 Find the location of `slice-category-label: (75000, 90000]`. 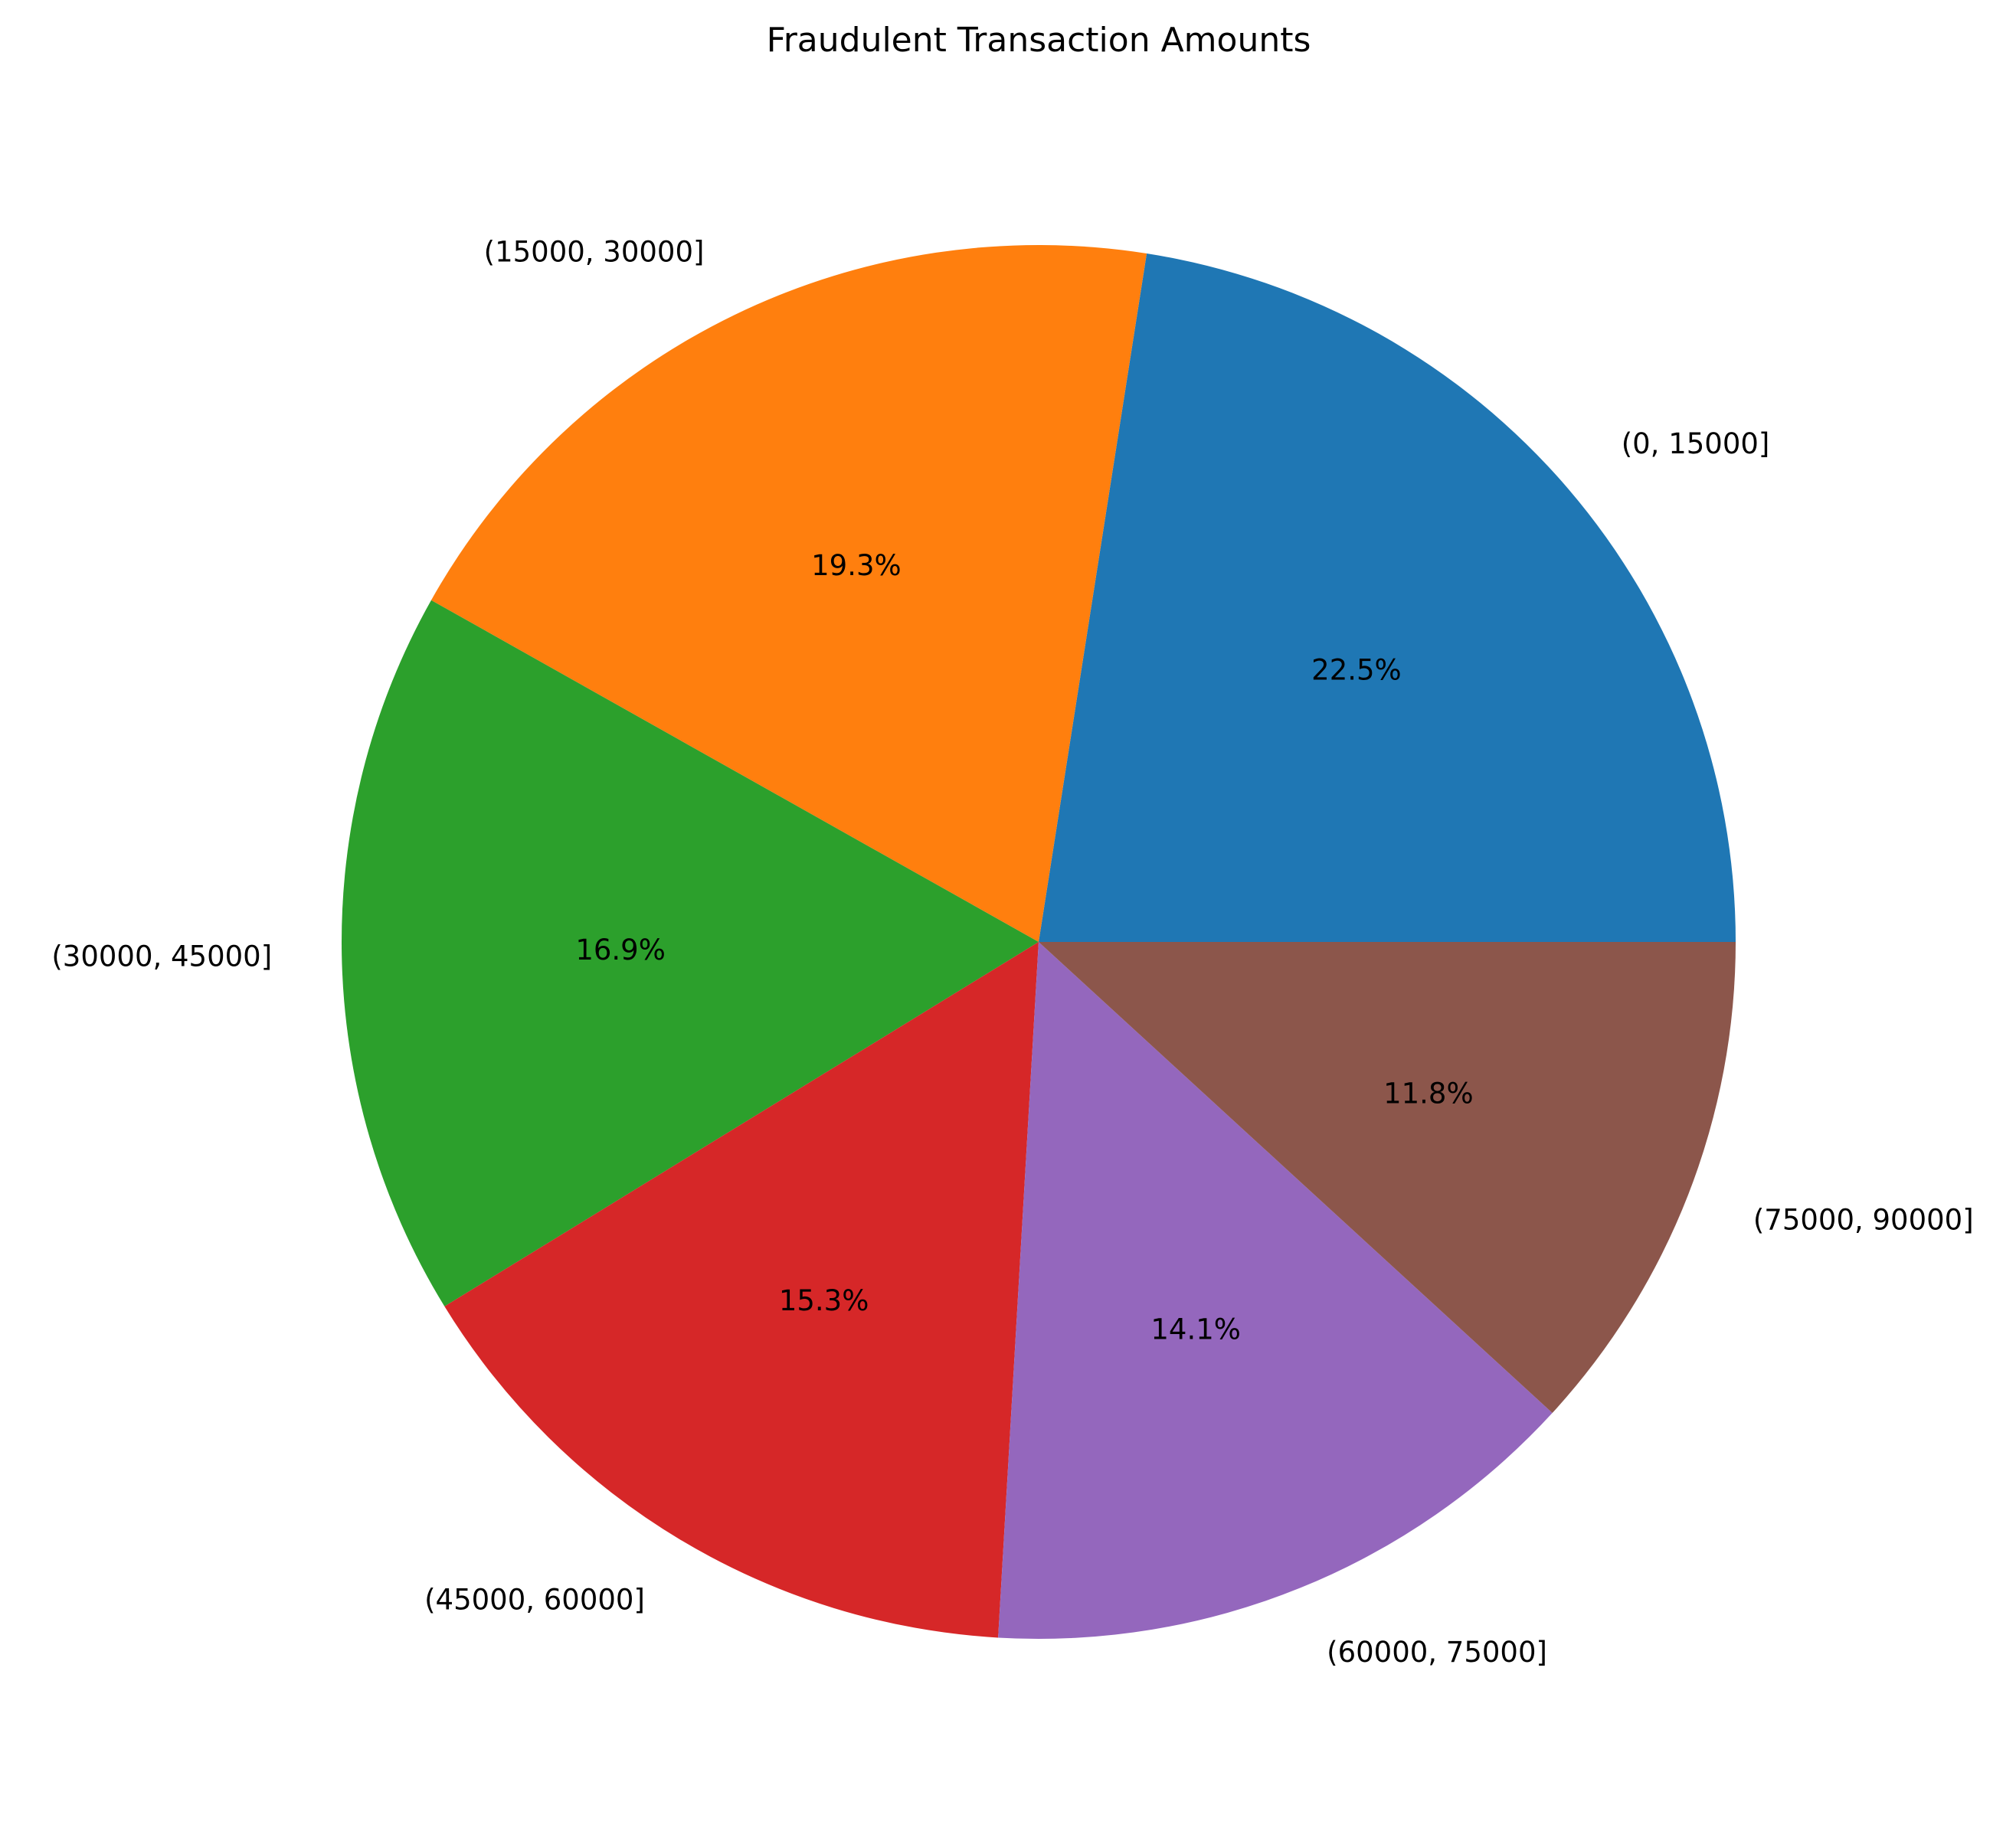

slice-category-label: (75000, 90000] is located at coordinates (1863, 1219).